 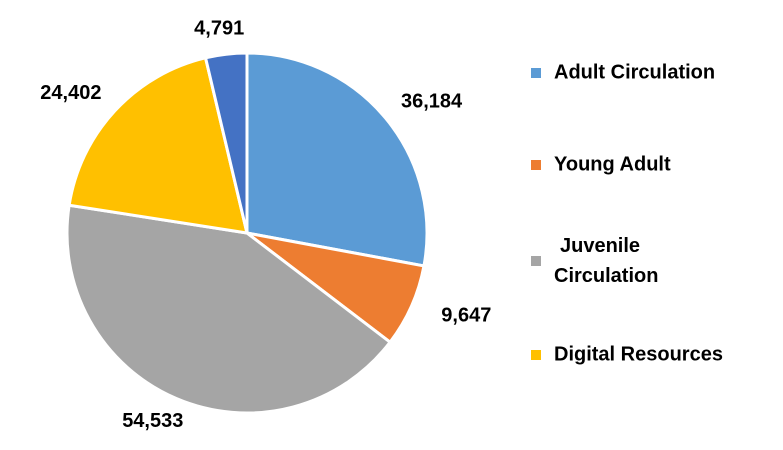 I want to click on data-label: 36,184, so click(x=432, y=101).